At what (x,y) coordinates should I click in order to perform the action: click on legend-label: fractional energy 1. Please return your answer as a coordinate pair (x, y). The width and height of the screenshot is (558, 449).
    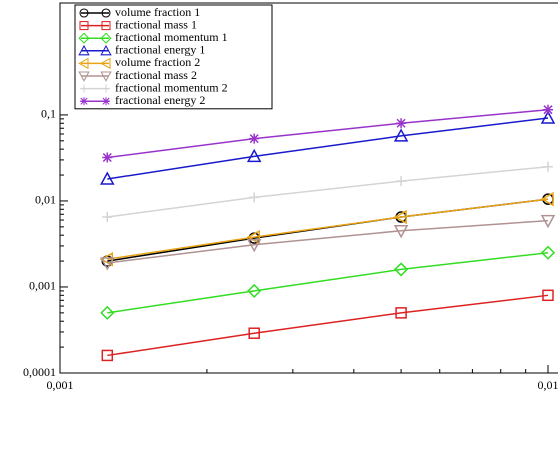
    Looking at the image, I should click on (160, 50).